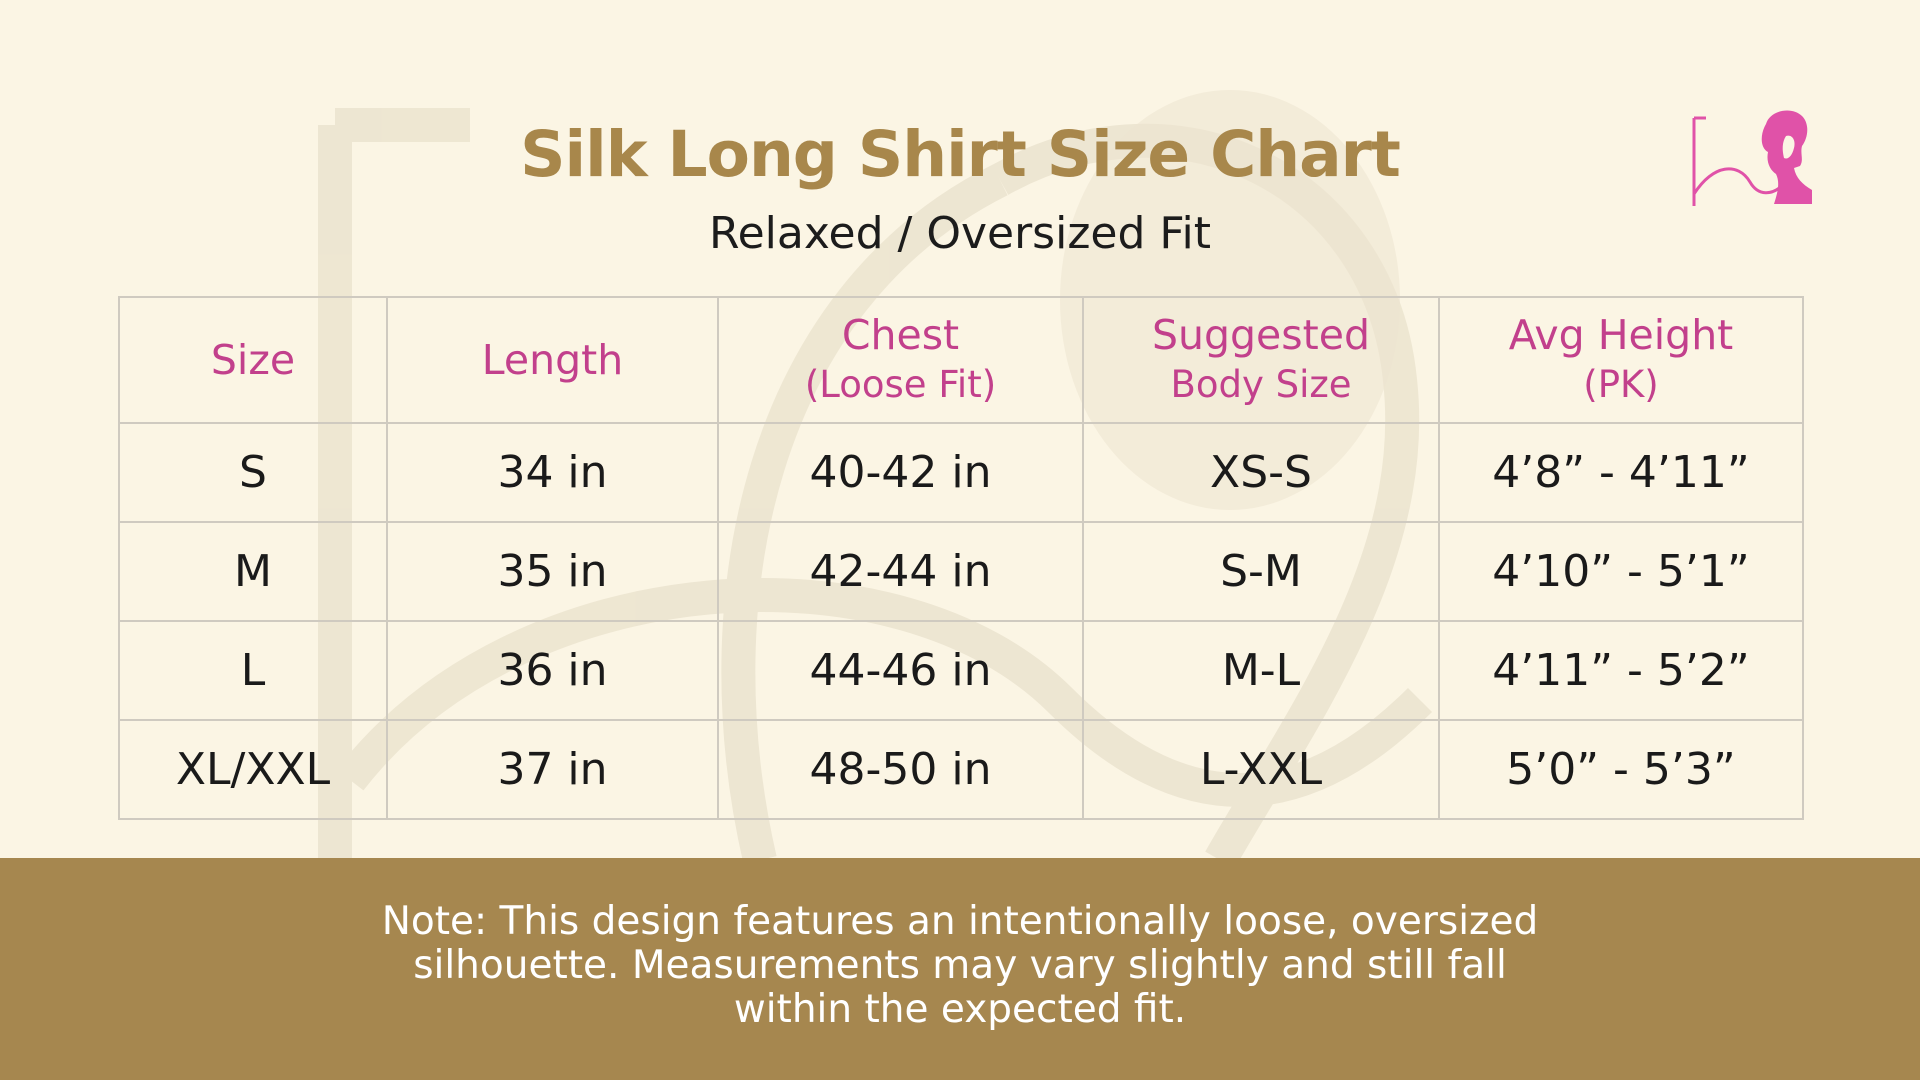 This screenshot has width=1920, height=1080. Describe the element at coordinates (1261, 769) in the screenshot. I see `cell-body-size: L-XXL` at that location.